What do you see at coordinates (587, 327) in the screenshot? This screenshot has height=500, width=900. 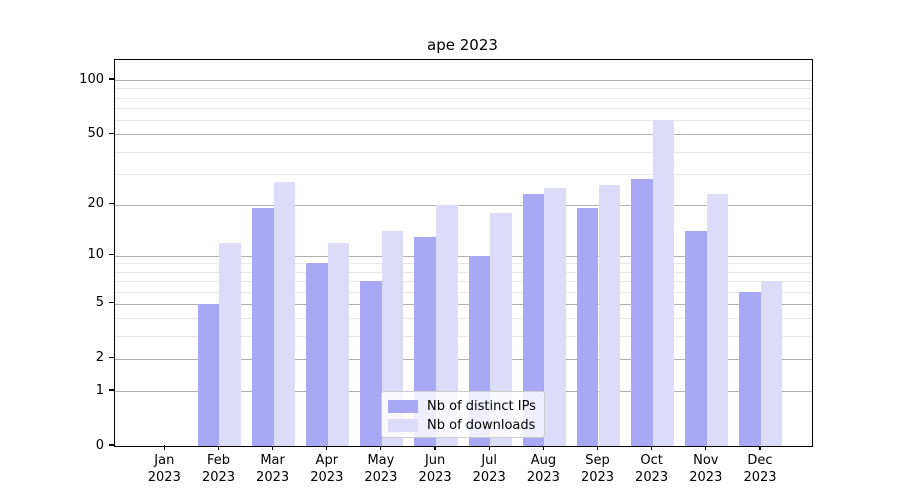 I see `bar-distinct-ips-sep` at bounding box center [587, 327].